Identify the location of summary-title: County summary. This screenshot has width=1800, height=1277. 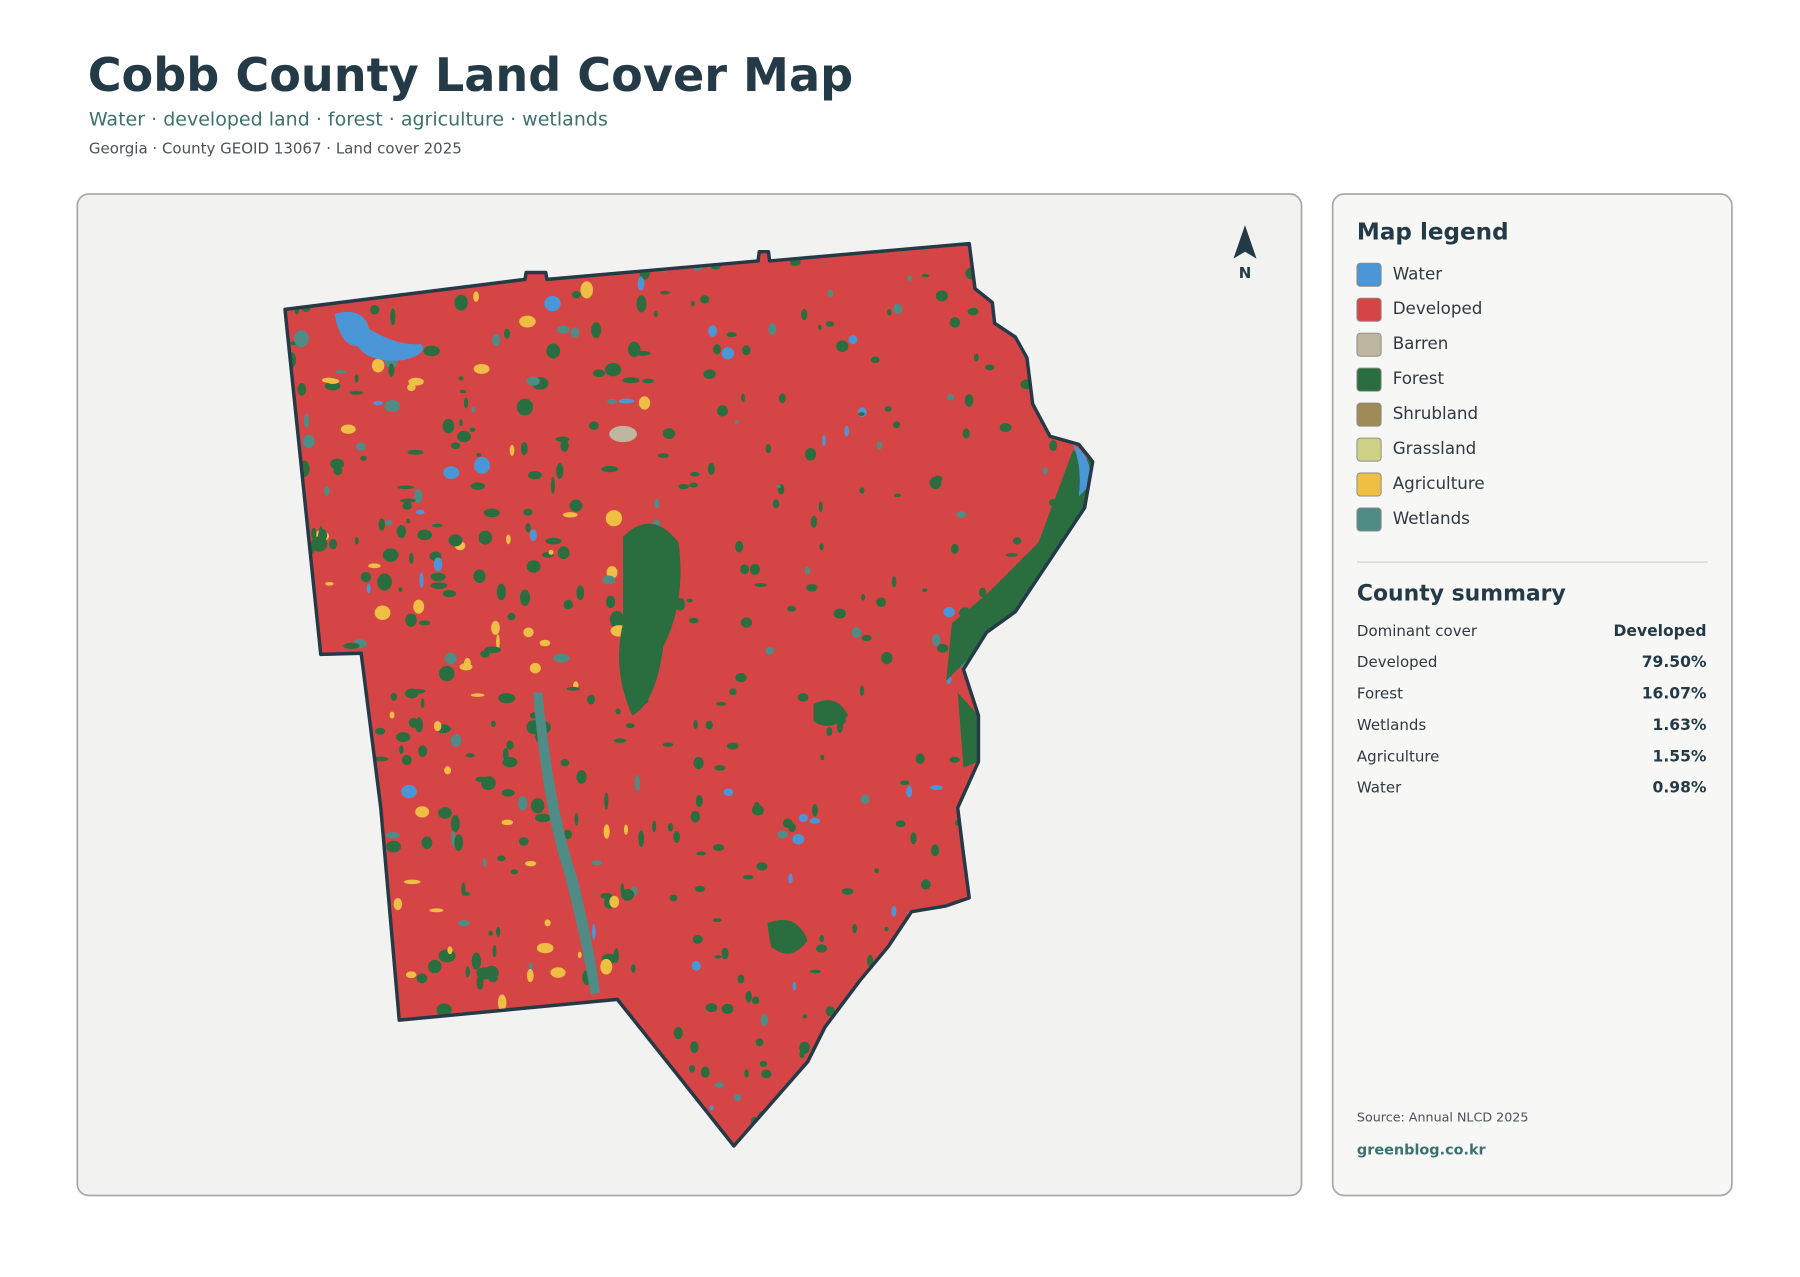
(1461, 593).